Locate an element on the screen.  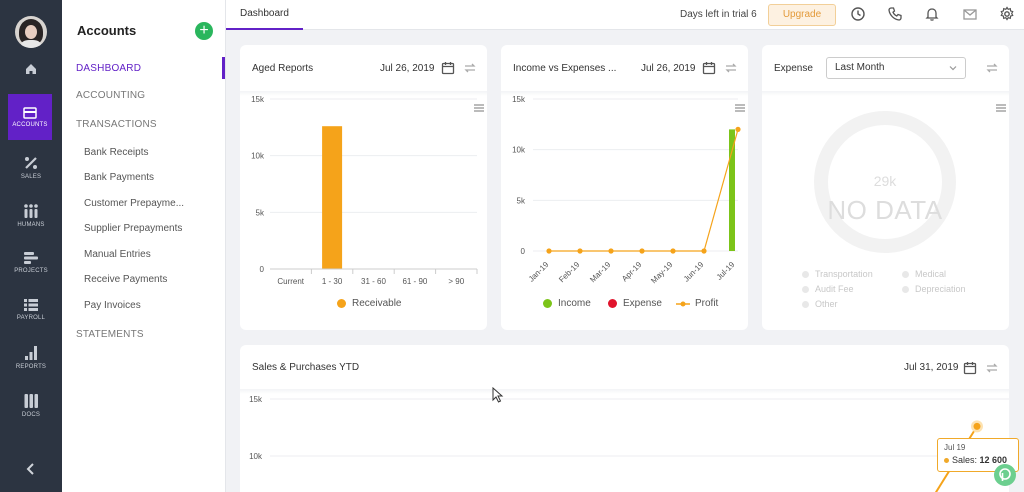
sidebar-item-accounting: ACCOUNTING is located at coordinates (111, 95).